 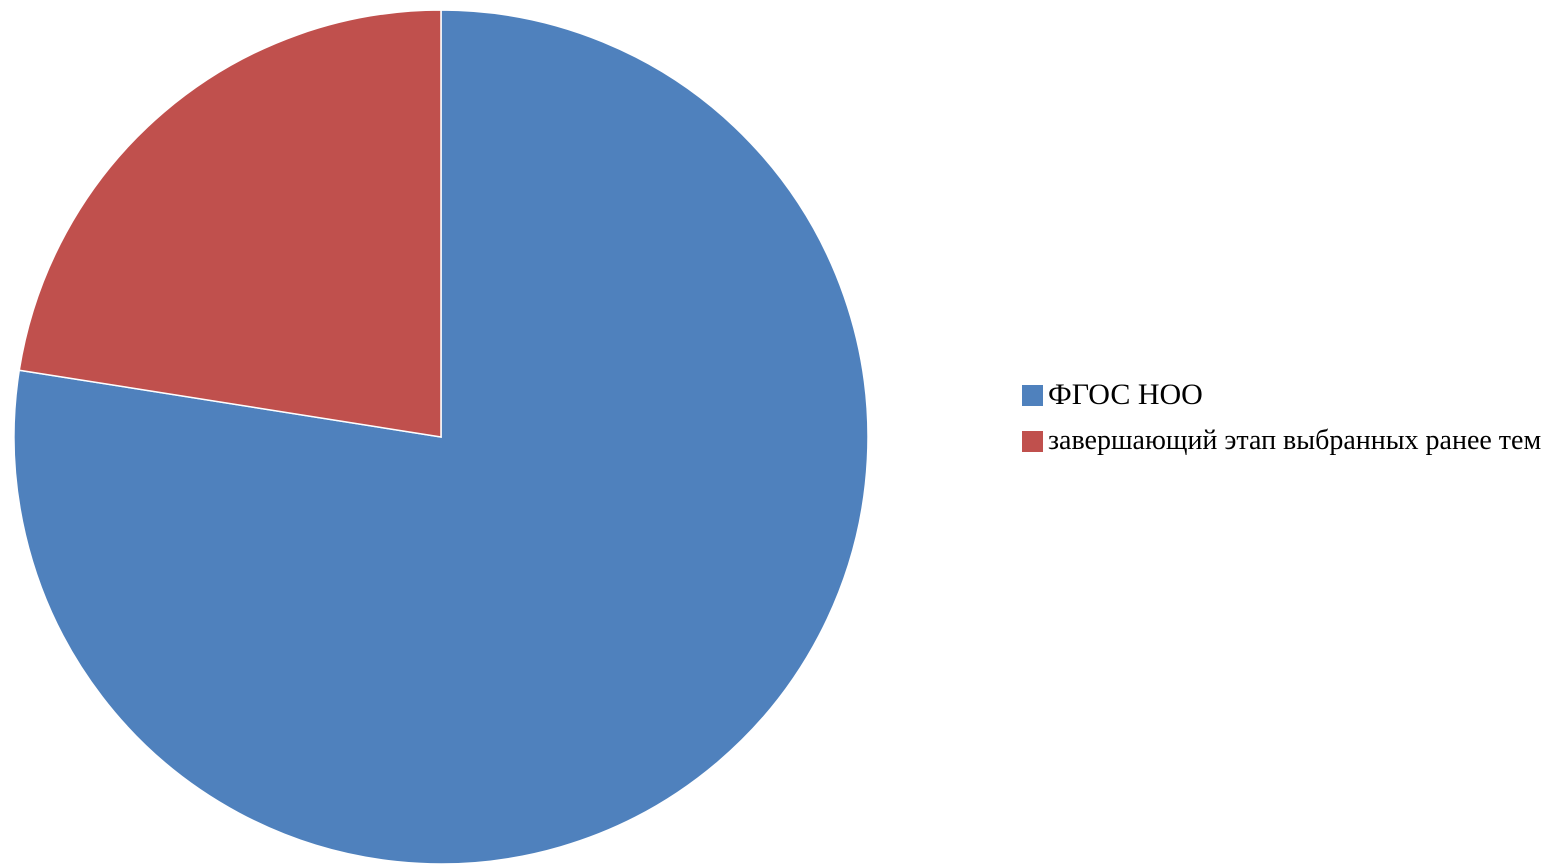 I want to click on legend-swatch-fgos-noo, so click(x=1032, y=395).